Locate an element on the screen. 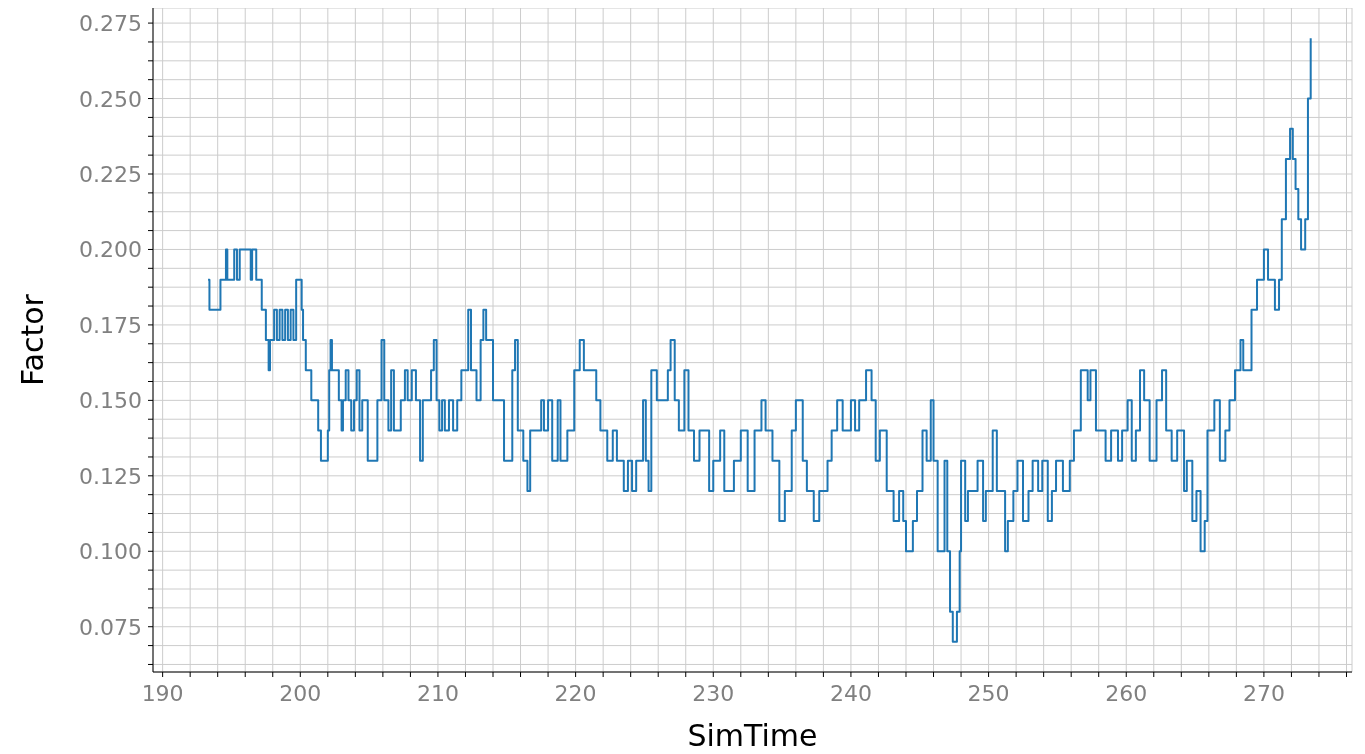  y-tick-label: 0.175 is located at coordinates (110, 325).